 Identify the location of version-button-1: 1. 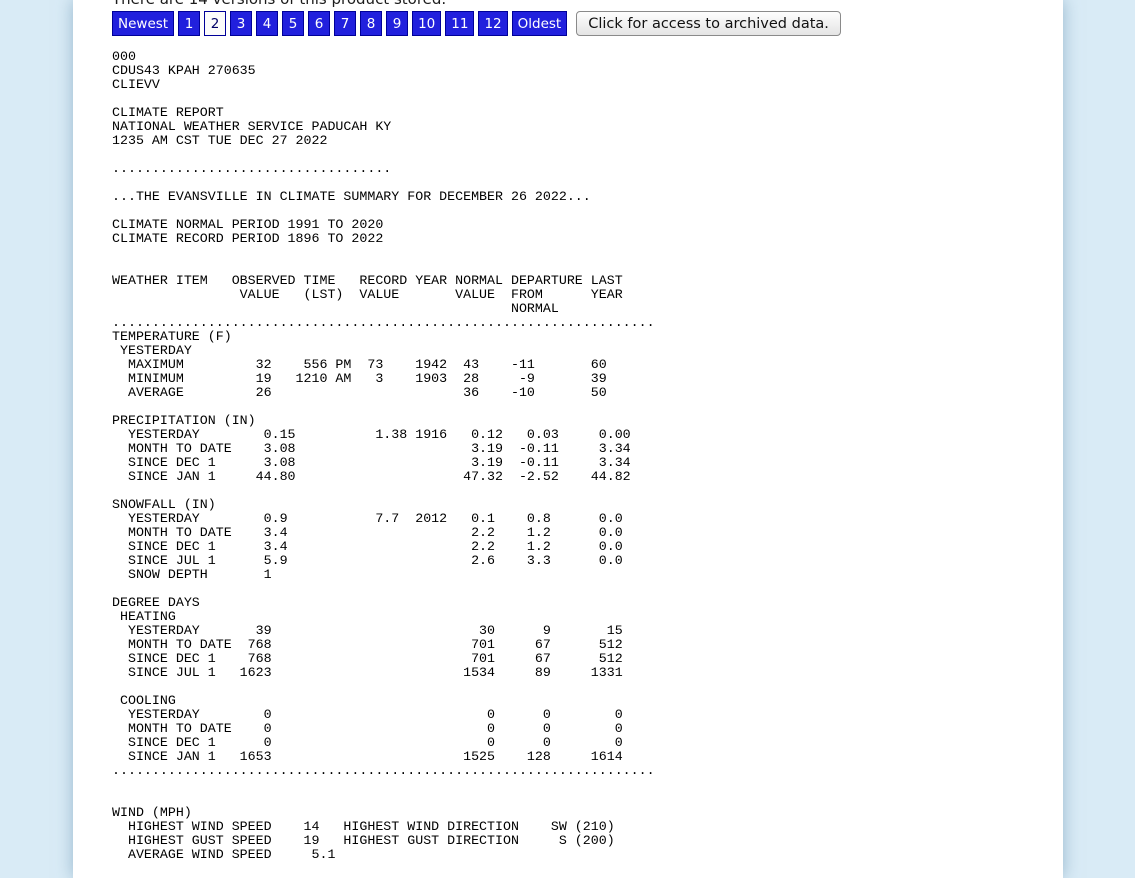
(189, 23).